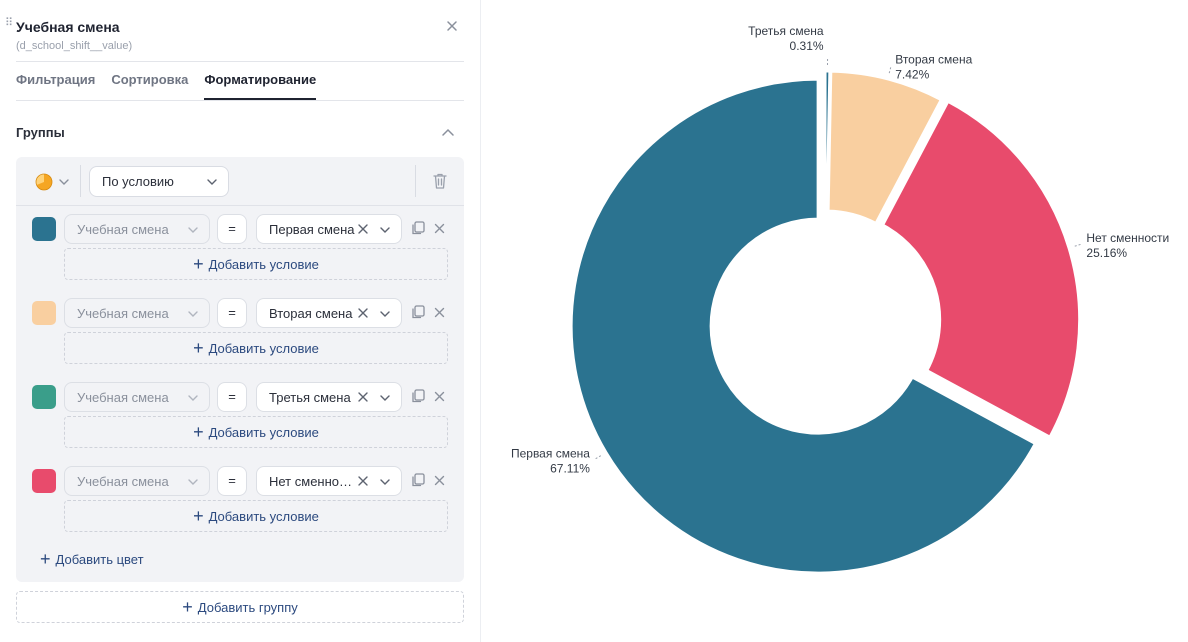  I want to click on slice-label: Нет сменности, so click(1127, 238).